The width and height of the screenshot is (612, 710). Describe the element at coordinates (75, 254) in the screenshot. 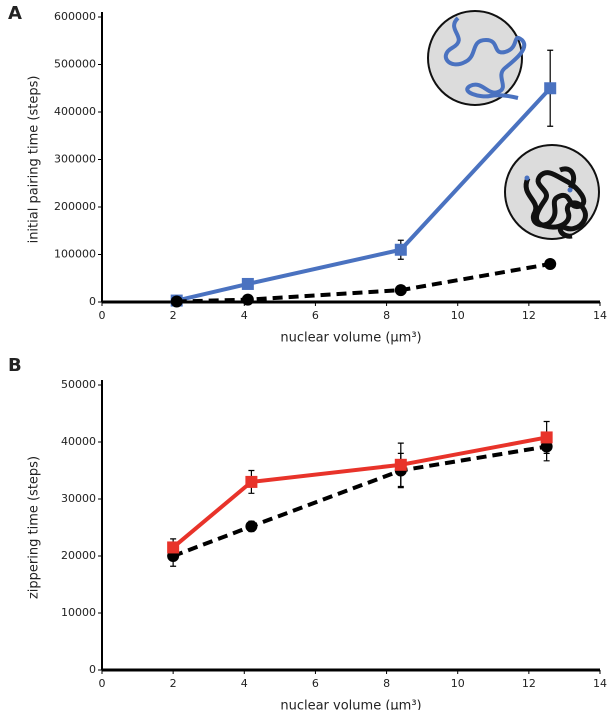

I see `y-tick-label: 100000` at that location.